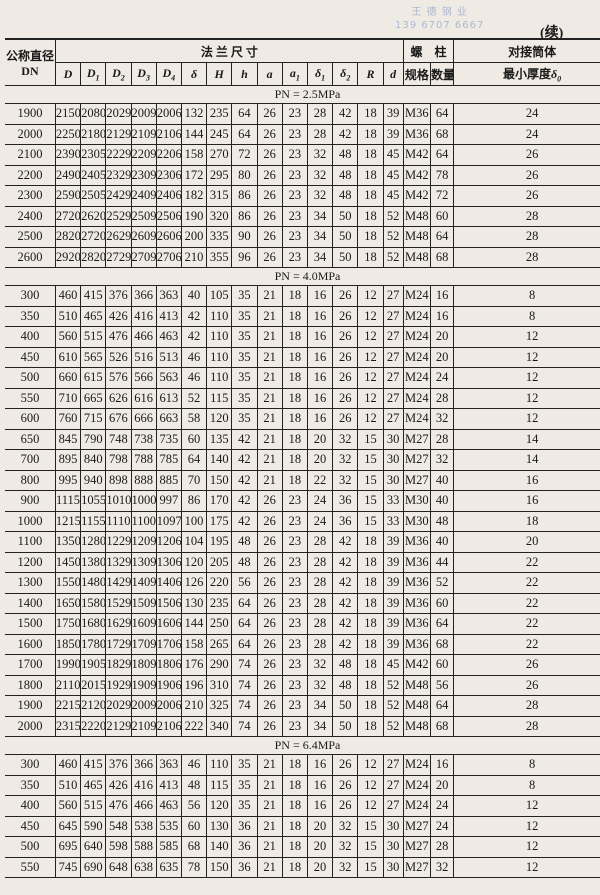  What do you see at coordinates (143, 114) in the screenshot?
I see `table-cell: 2009` at bounding box center [143, 114].